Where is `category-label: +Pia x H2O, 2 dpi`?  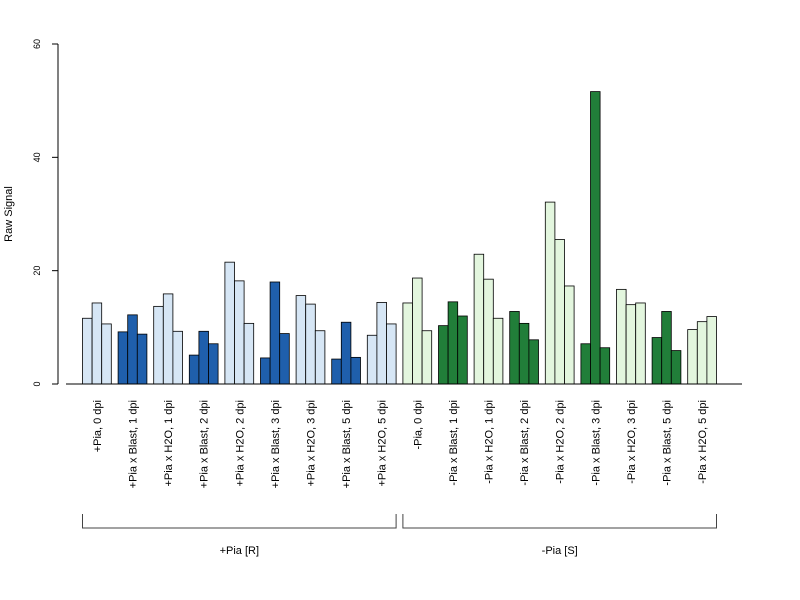 category-label: +Pia x H2O, 2 dpi is located at coordinates (240, 443).